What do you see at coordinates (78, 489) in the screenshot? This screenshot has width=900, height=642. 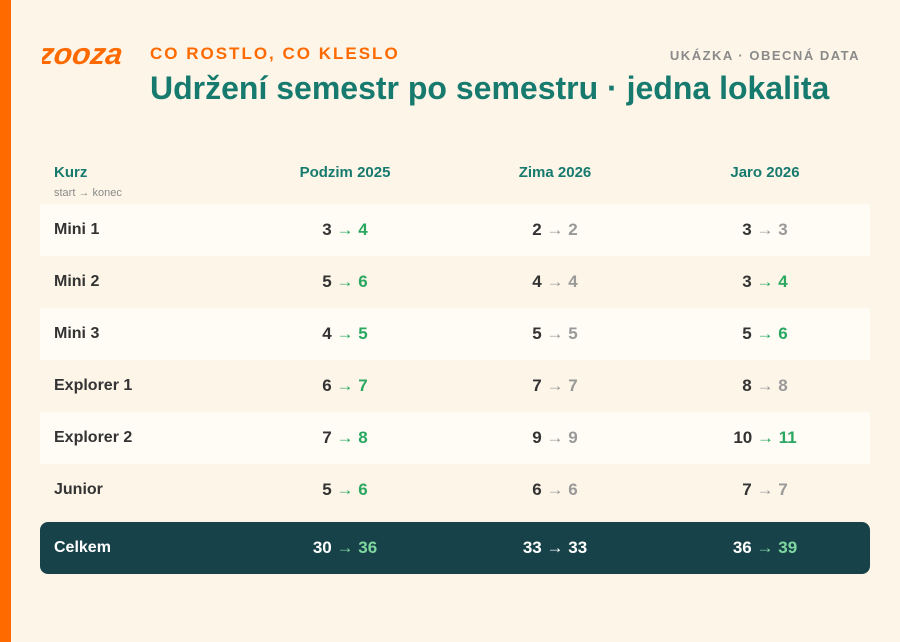 I see `row-name: Junior` at bounding box center [78, 489].